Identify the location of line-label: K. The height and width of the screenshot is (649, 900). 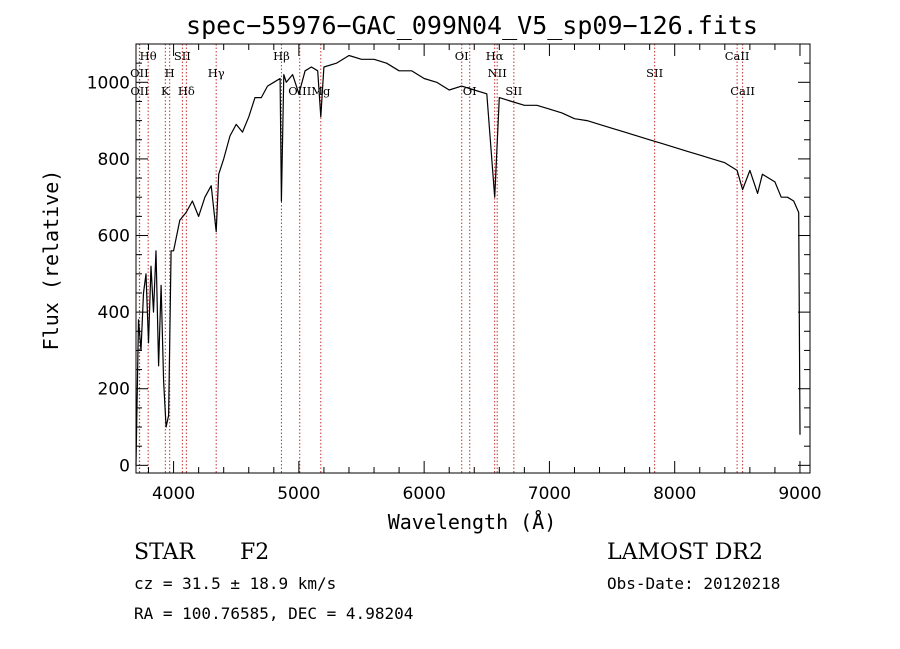
(165, 91).